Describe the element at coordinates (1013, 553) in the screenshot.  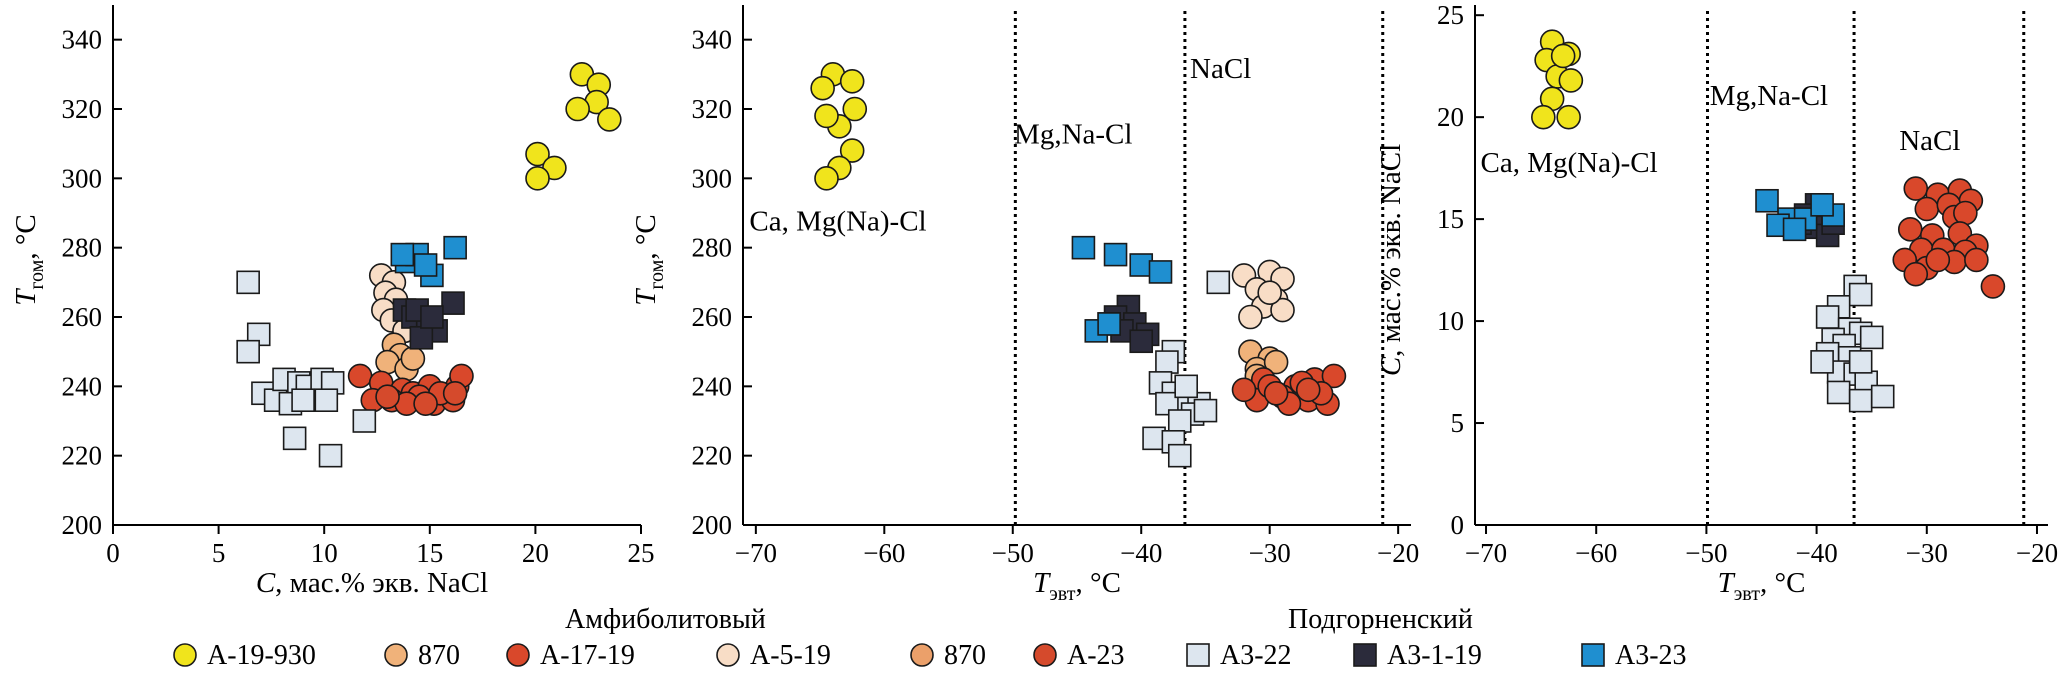
I see `x-tick-label: −50` at that location.